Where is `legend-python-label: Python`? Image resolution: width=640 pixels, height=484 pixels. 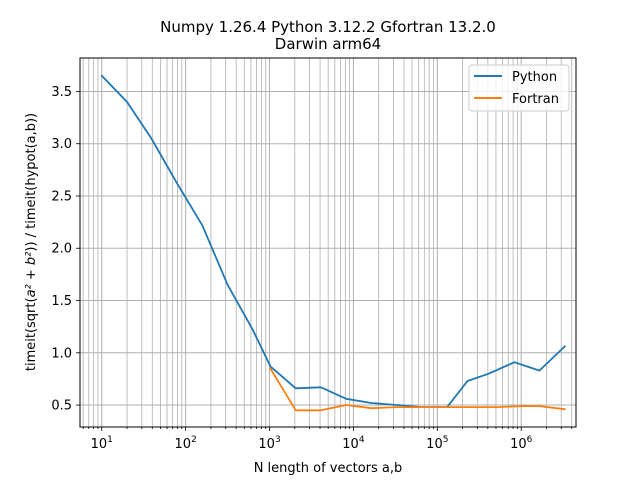
legend-python-label: Python is located at coordinates (534, 77).